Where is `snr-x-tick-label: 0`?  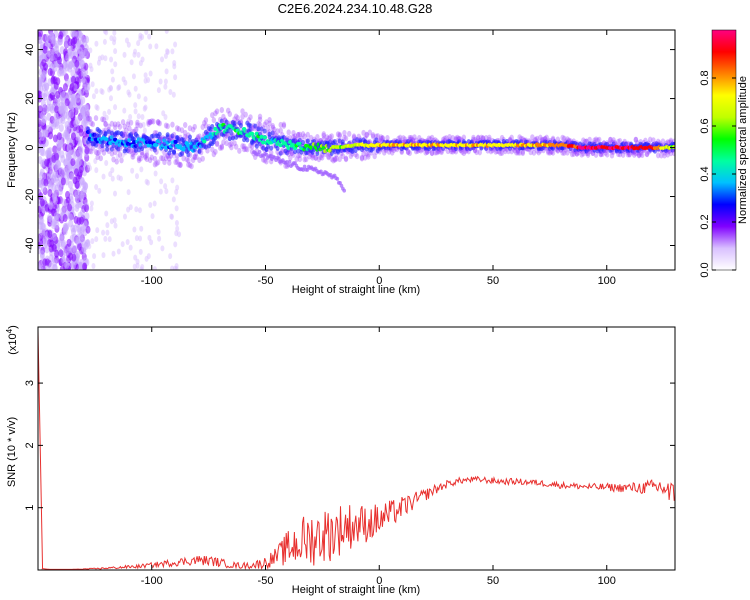 snr-x-tick-label: 0 is located at coordinates (379, 581).